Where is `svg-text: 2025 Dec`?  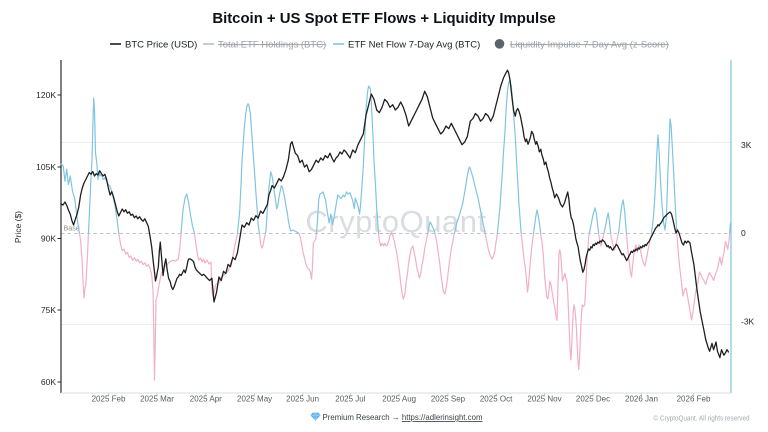
svg-text: 2025 Dec is located at coordinates (593, 399).